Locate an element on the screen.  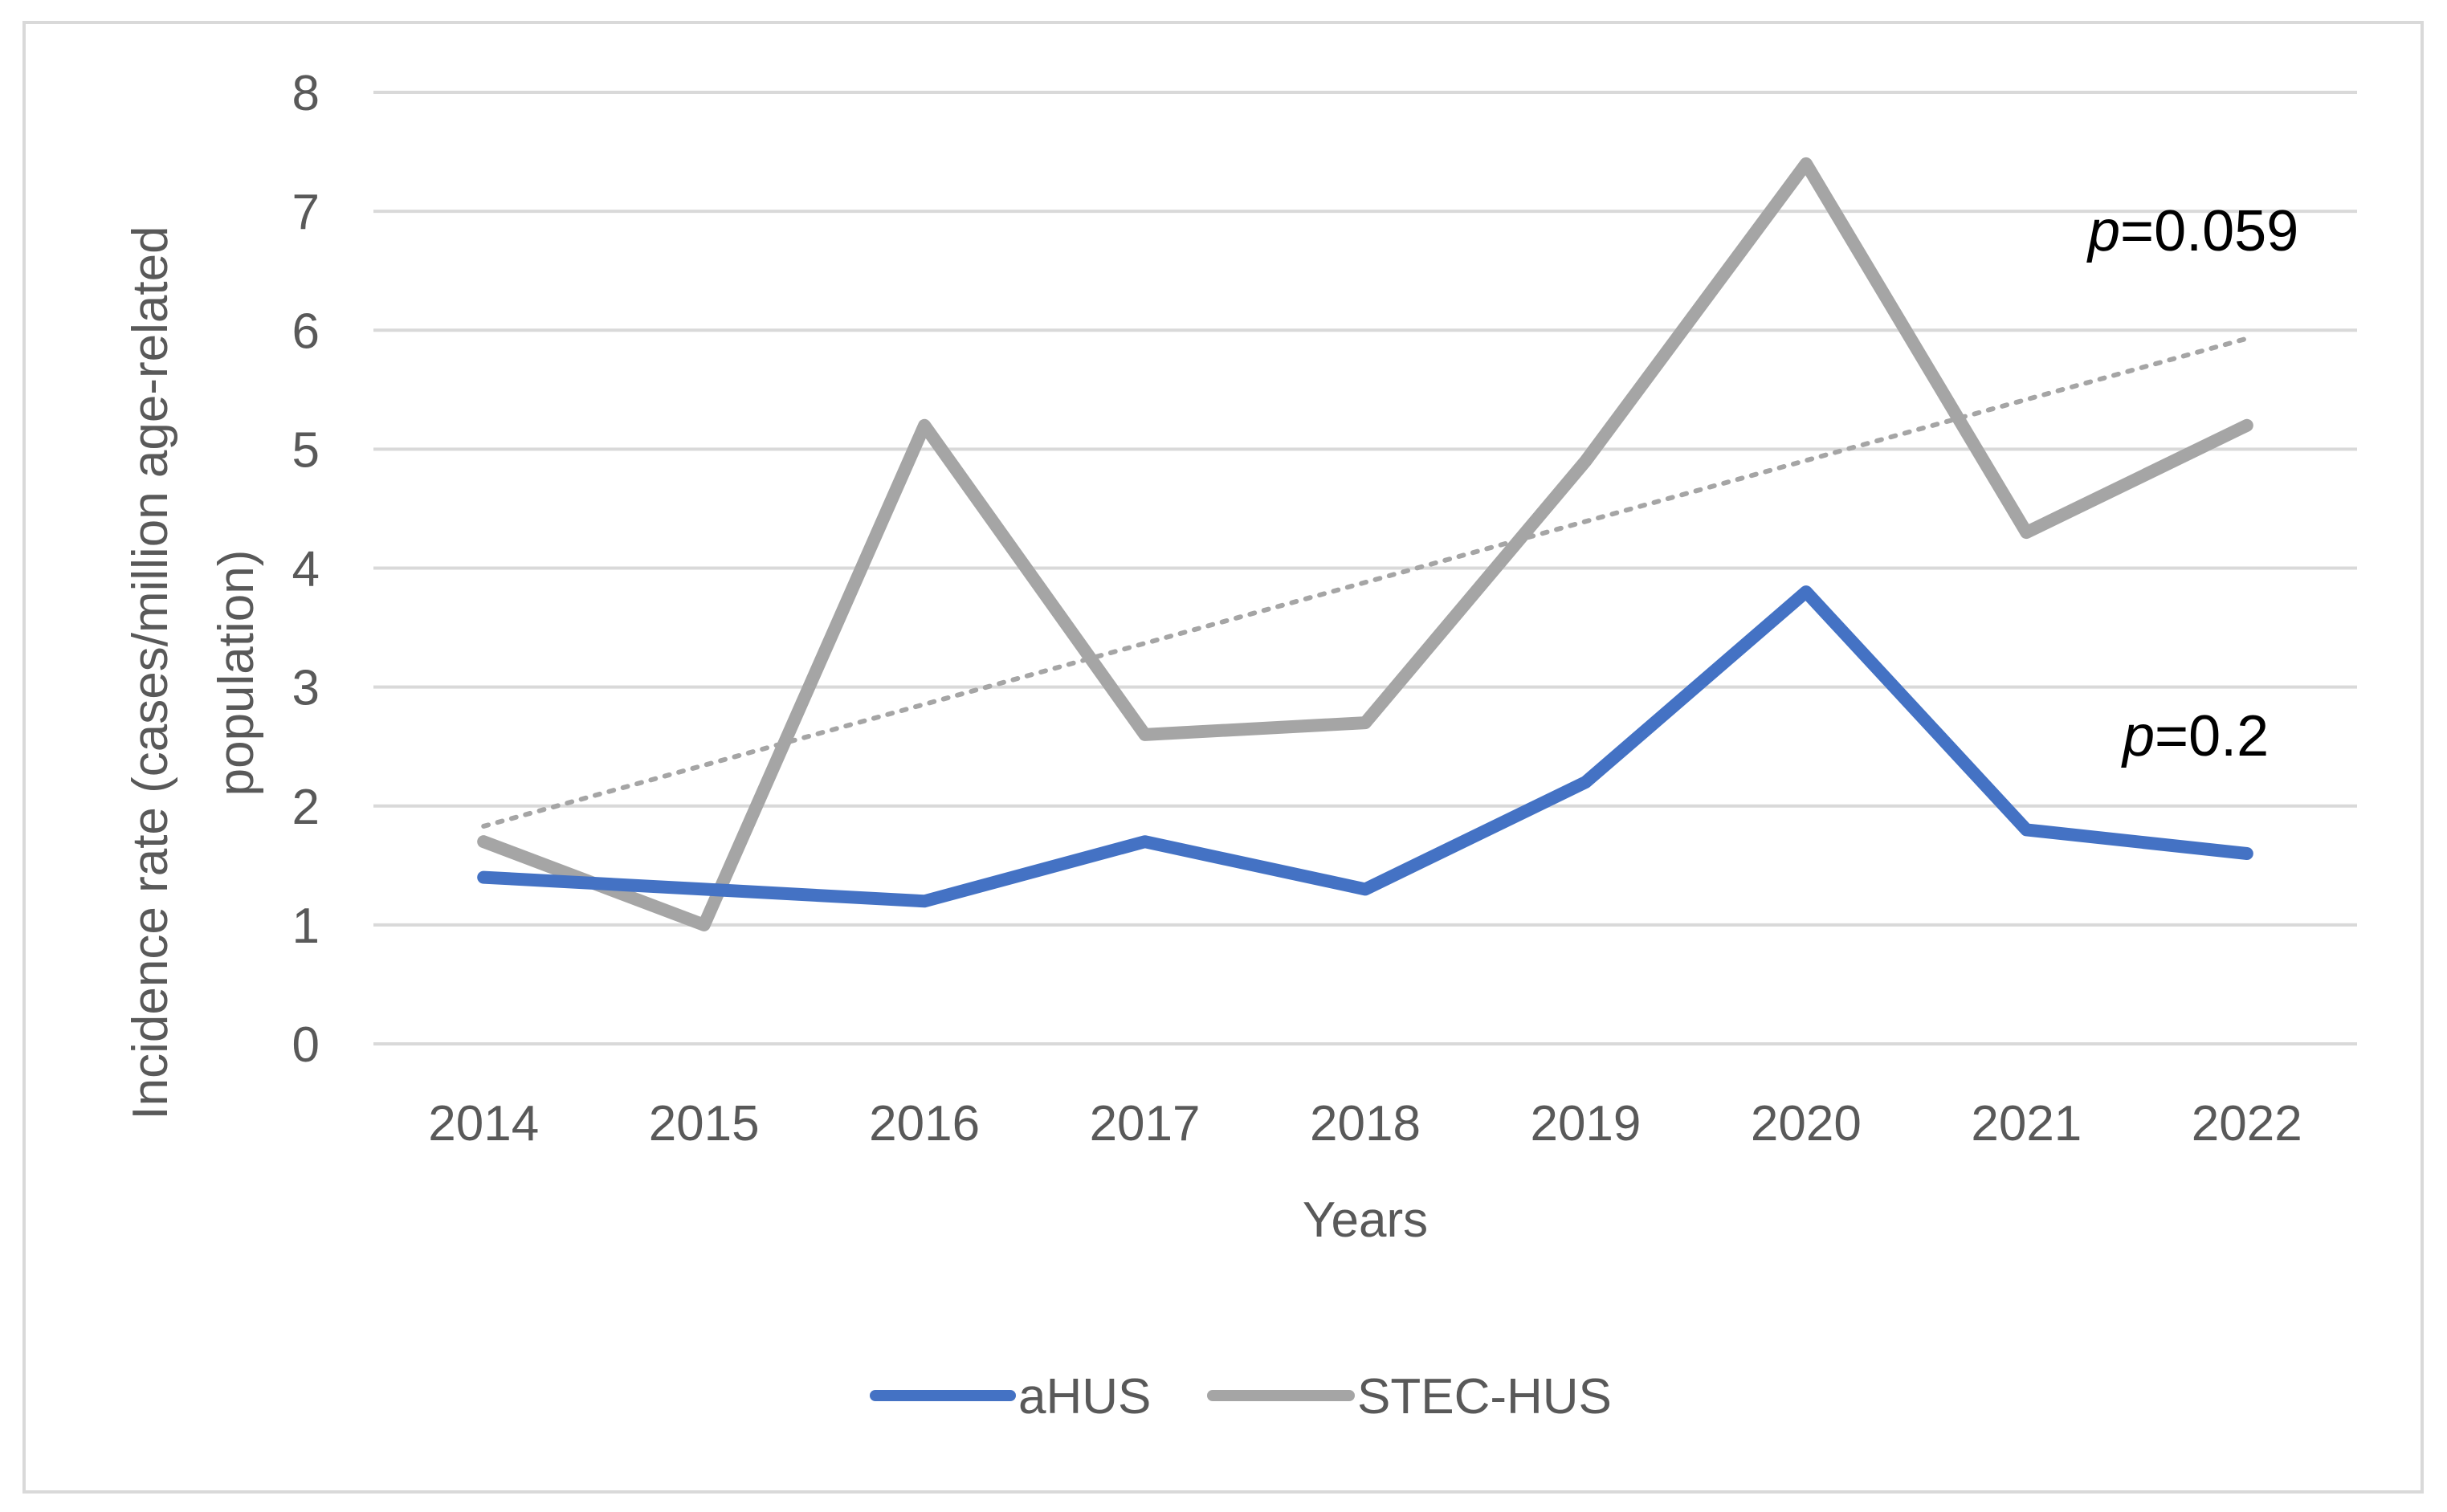
legend-label-ahus: aHUS is located at coordinates (1084, 1397).